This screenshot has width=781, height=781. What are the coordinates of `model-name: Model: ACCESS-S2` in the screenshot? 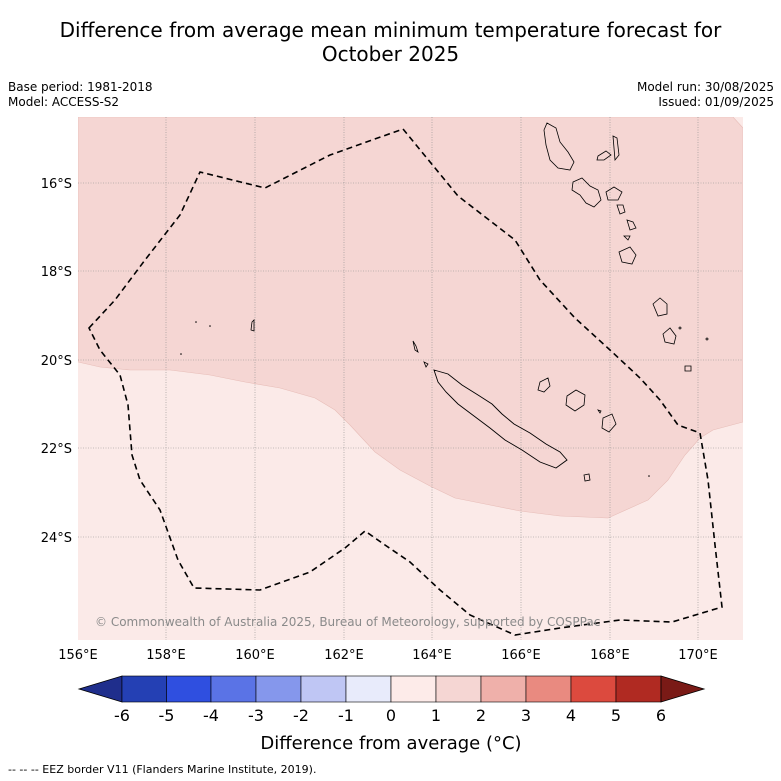 It's located at (64, 102).